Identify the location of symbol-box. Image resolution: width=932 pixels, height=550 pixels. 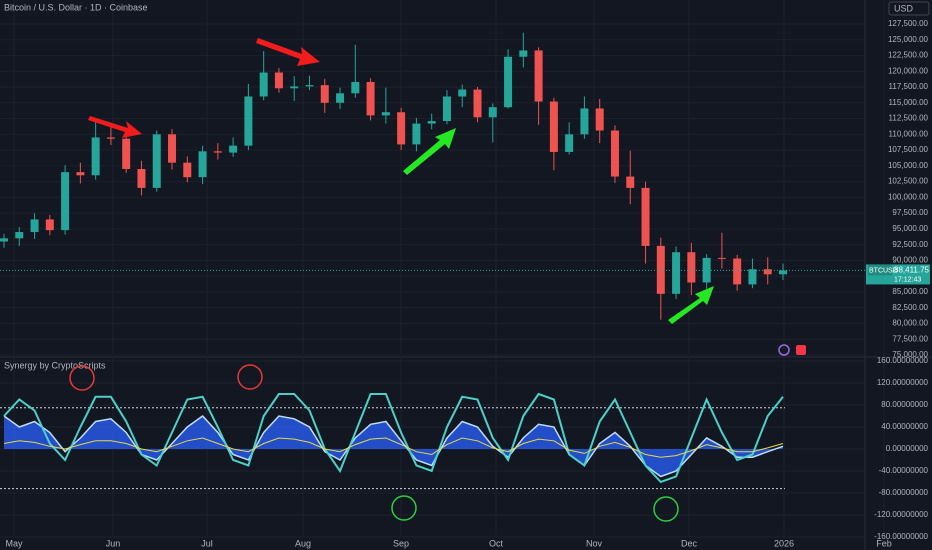
(880, 270).